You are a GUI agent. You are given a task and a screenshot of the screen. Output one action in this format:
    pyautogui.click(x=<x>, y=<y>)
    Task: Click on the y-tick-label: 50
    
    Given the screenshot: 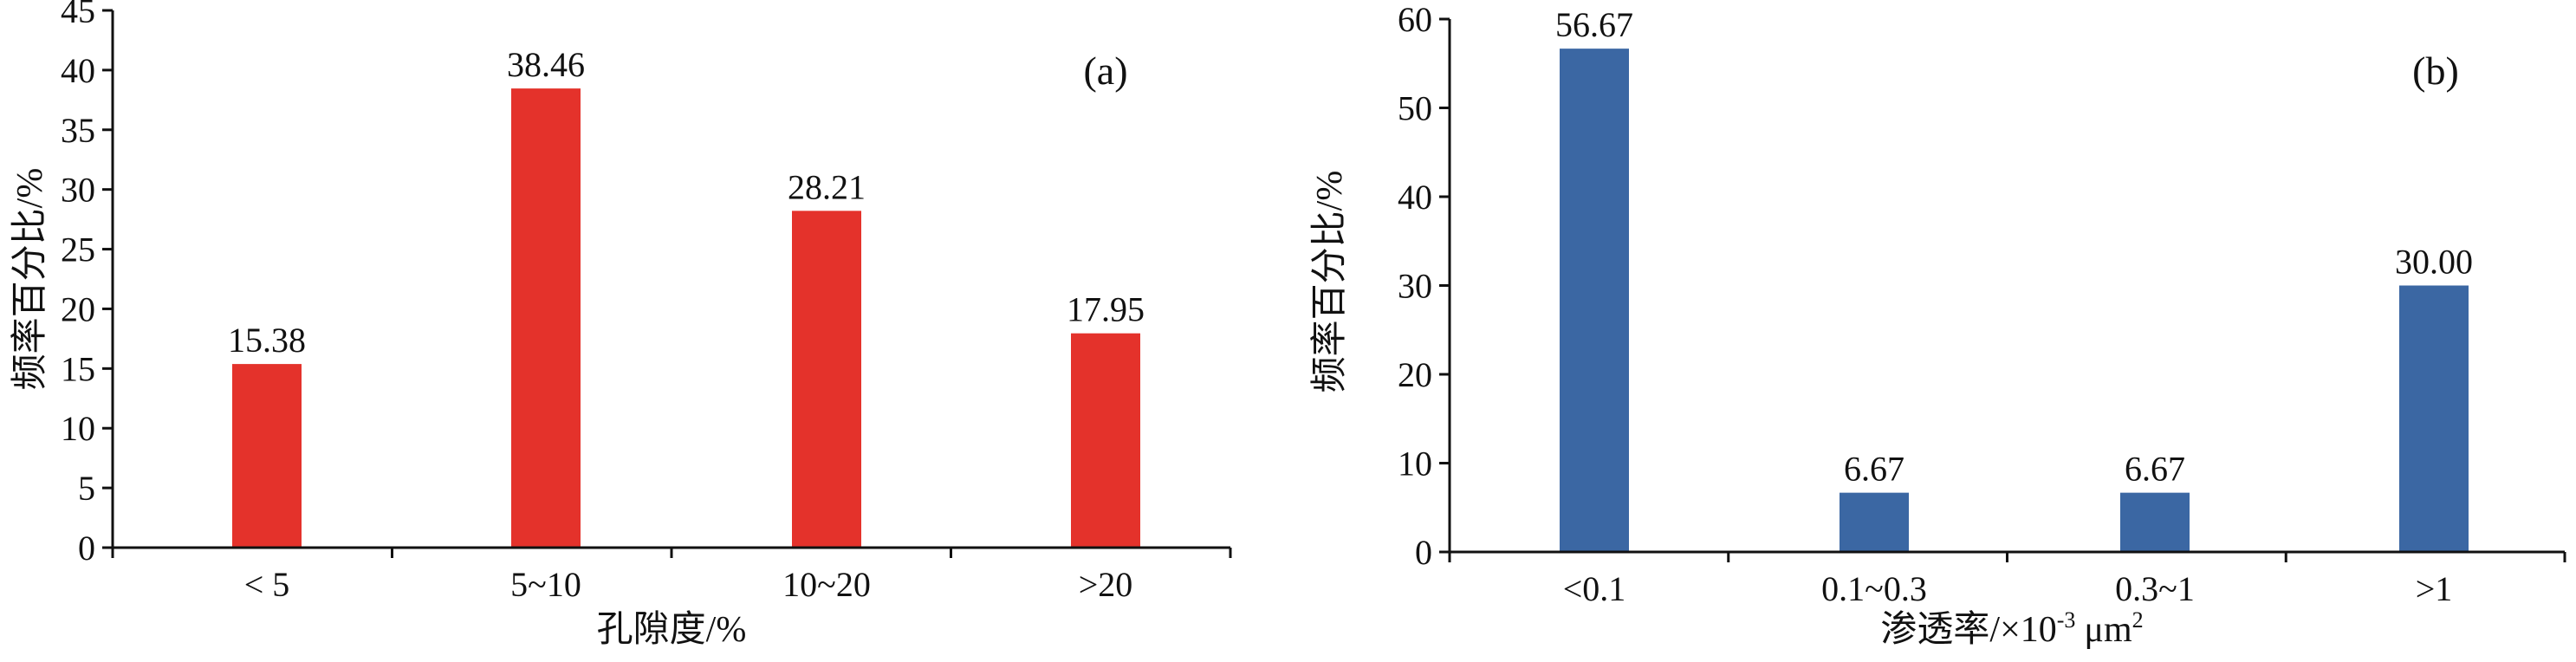 What is the action you would take?
    pyautogui.click(x=1415, y=108)
    